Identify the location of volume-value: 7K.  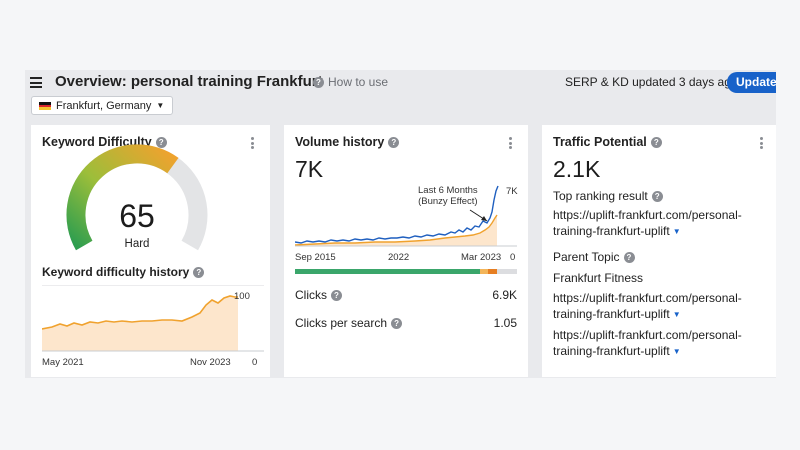
(309, 169).